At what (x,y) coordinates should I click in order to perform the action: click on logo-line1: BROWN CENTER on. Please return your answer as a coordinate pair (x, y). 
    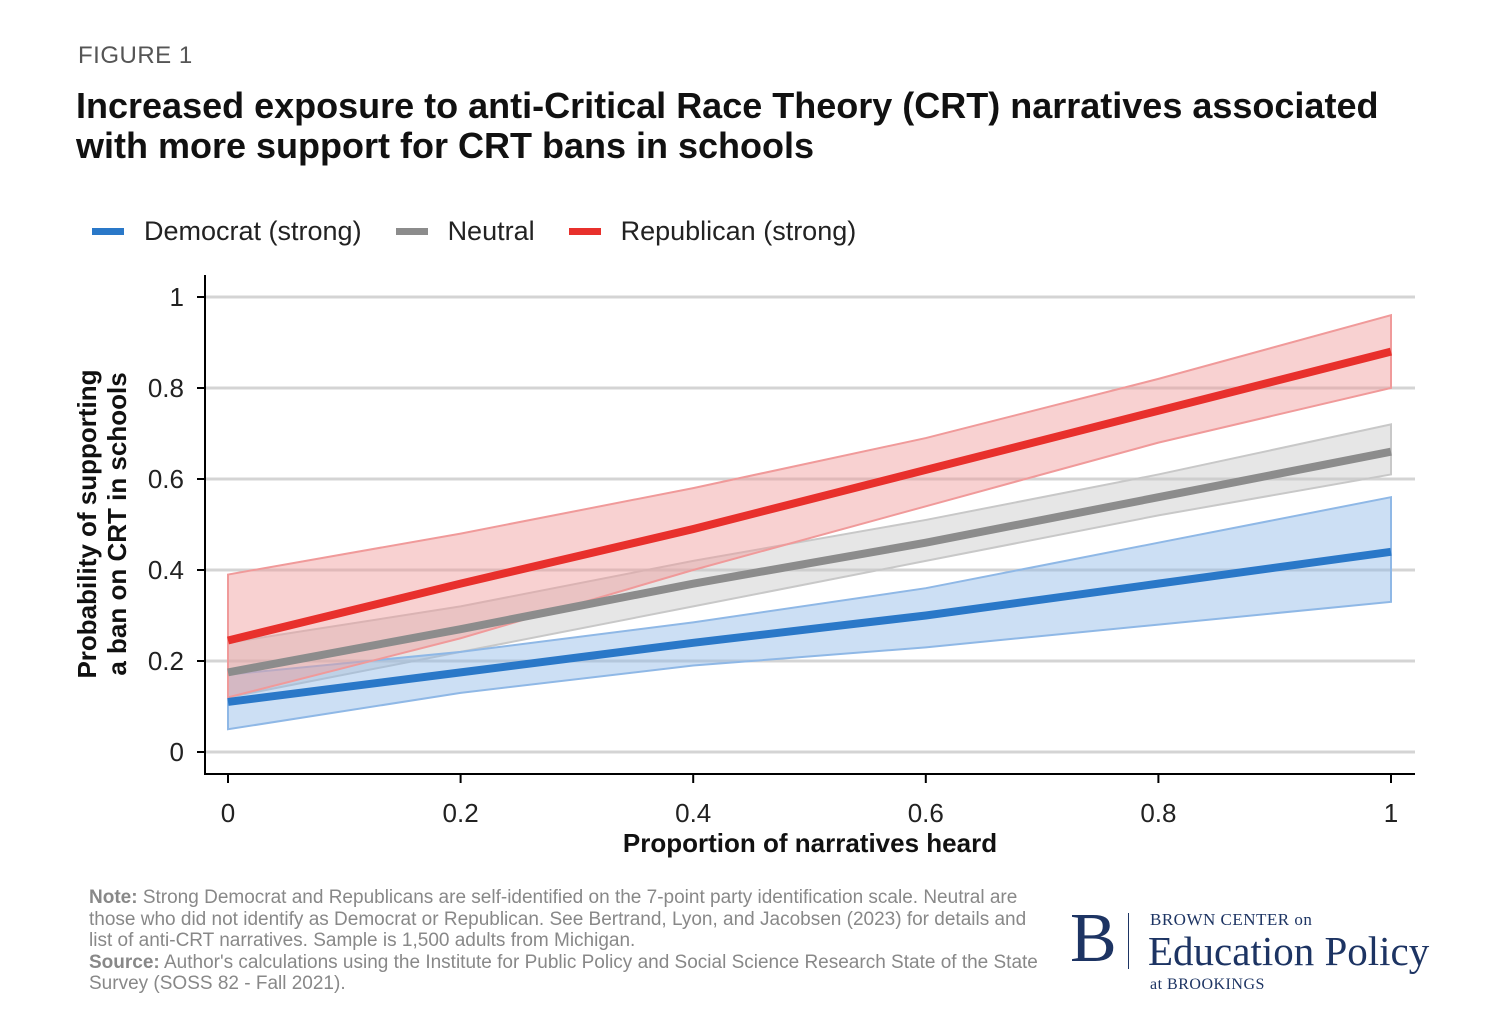
    Looking at the image, I should click on (1231, 919).